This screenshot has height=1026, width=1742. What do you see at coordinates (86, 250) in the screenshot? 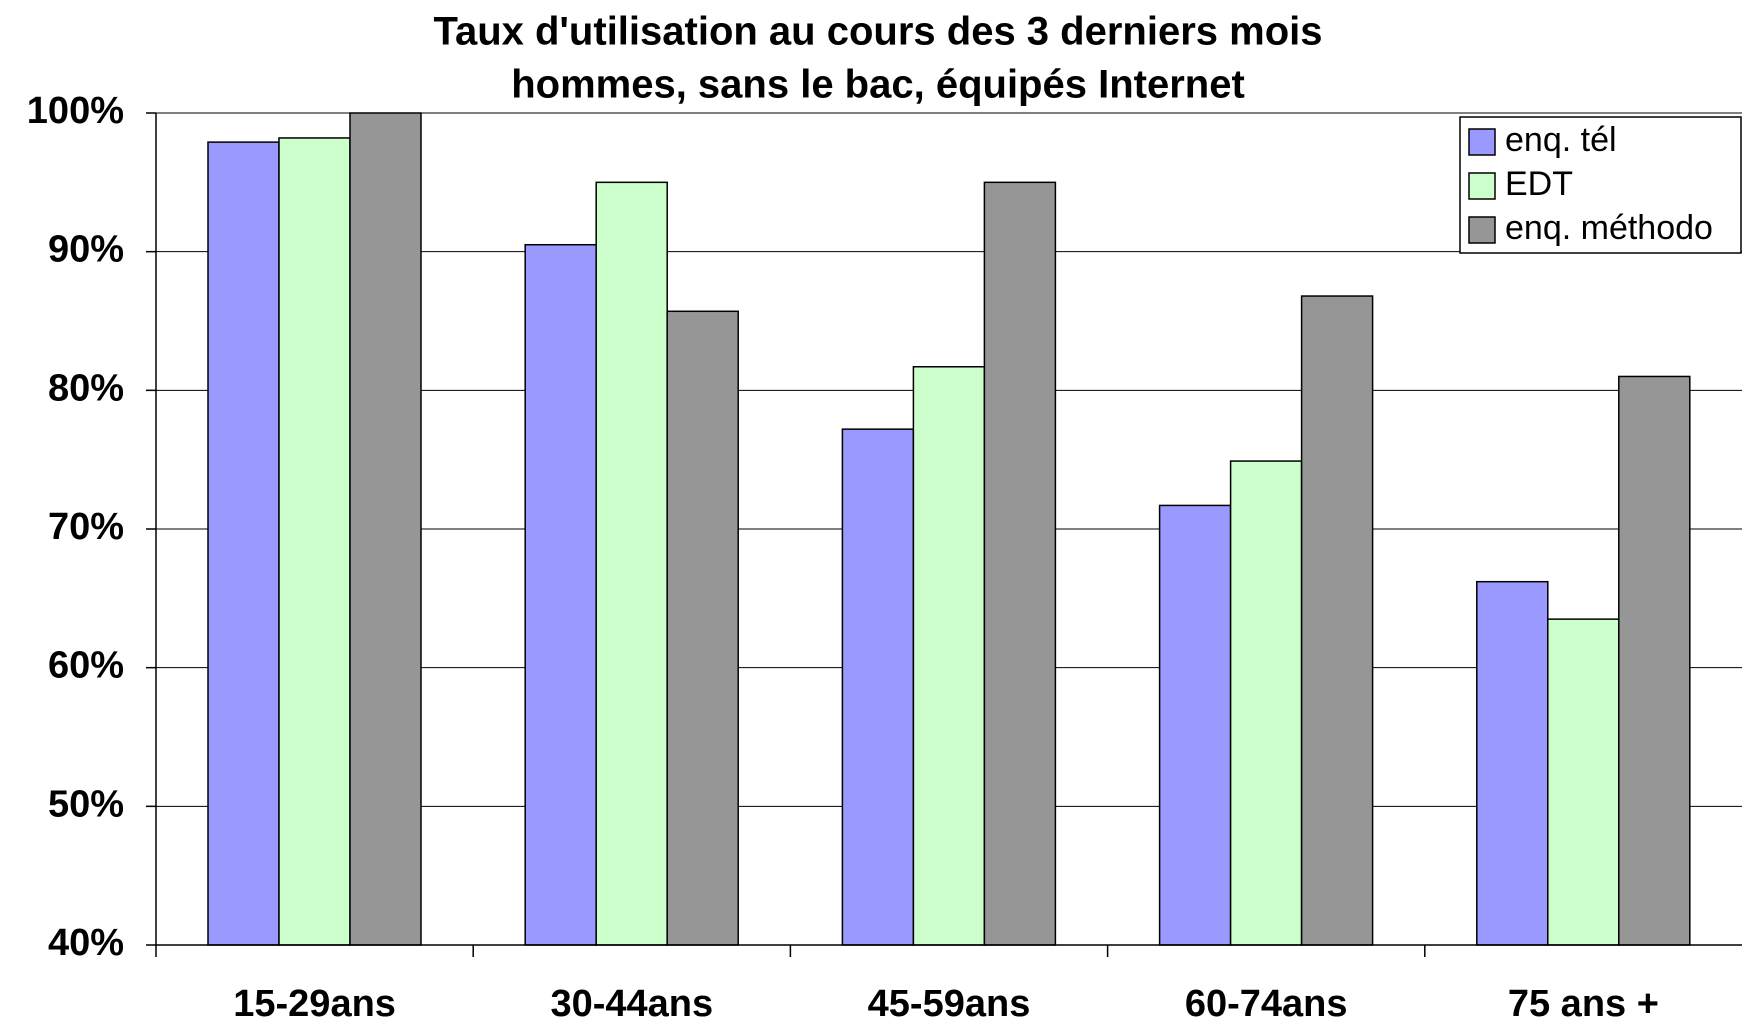
I see `y-tick-label: 90%` at bounding box center [86, 250].